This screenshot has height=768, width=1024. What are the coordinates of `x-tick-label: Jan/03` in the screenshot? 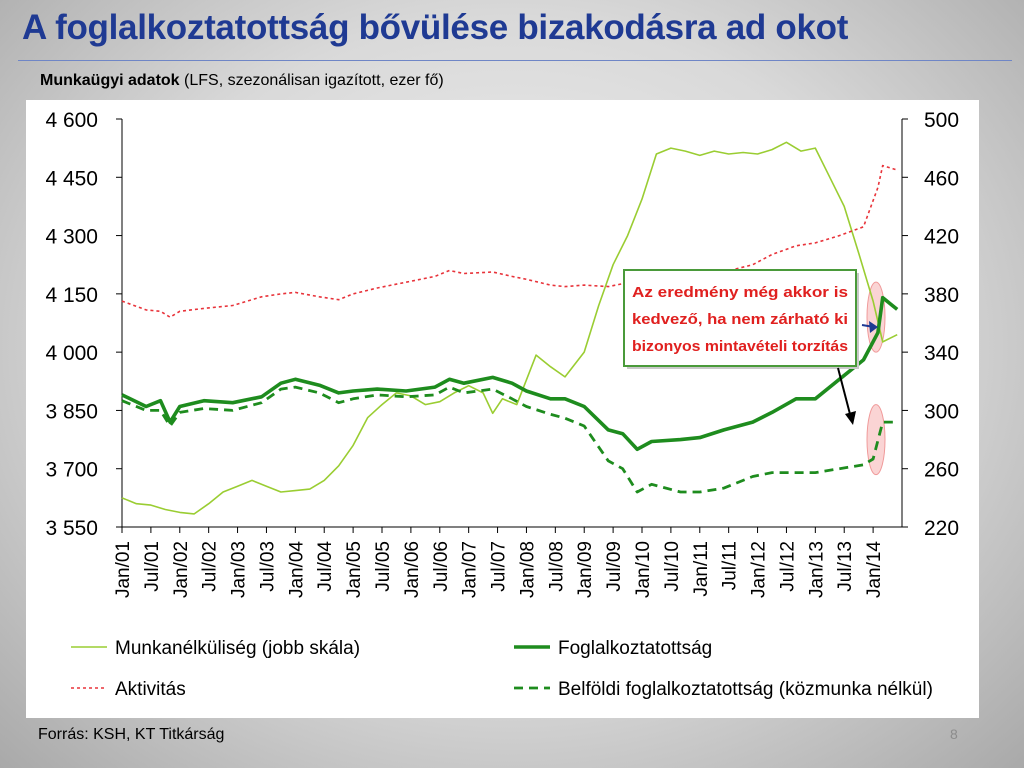 It's located at (239, 569).